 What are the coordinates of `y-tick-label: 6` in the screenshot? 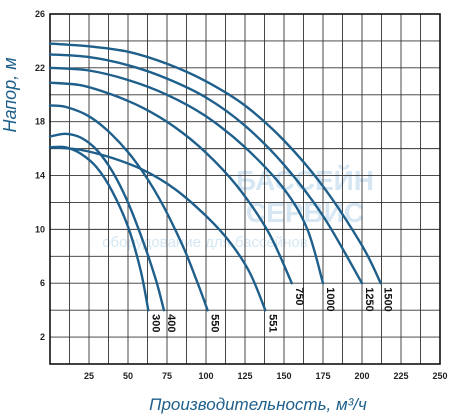 It's located at (42, 283).